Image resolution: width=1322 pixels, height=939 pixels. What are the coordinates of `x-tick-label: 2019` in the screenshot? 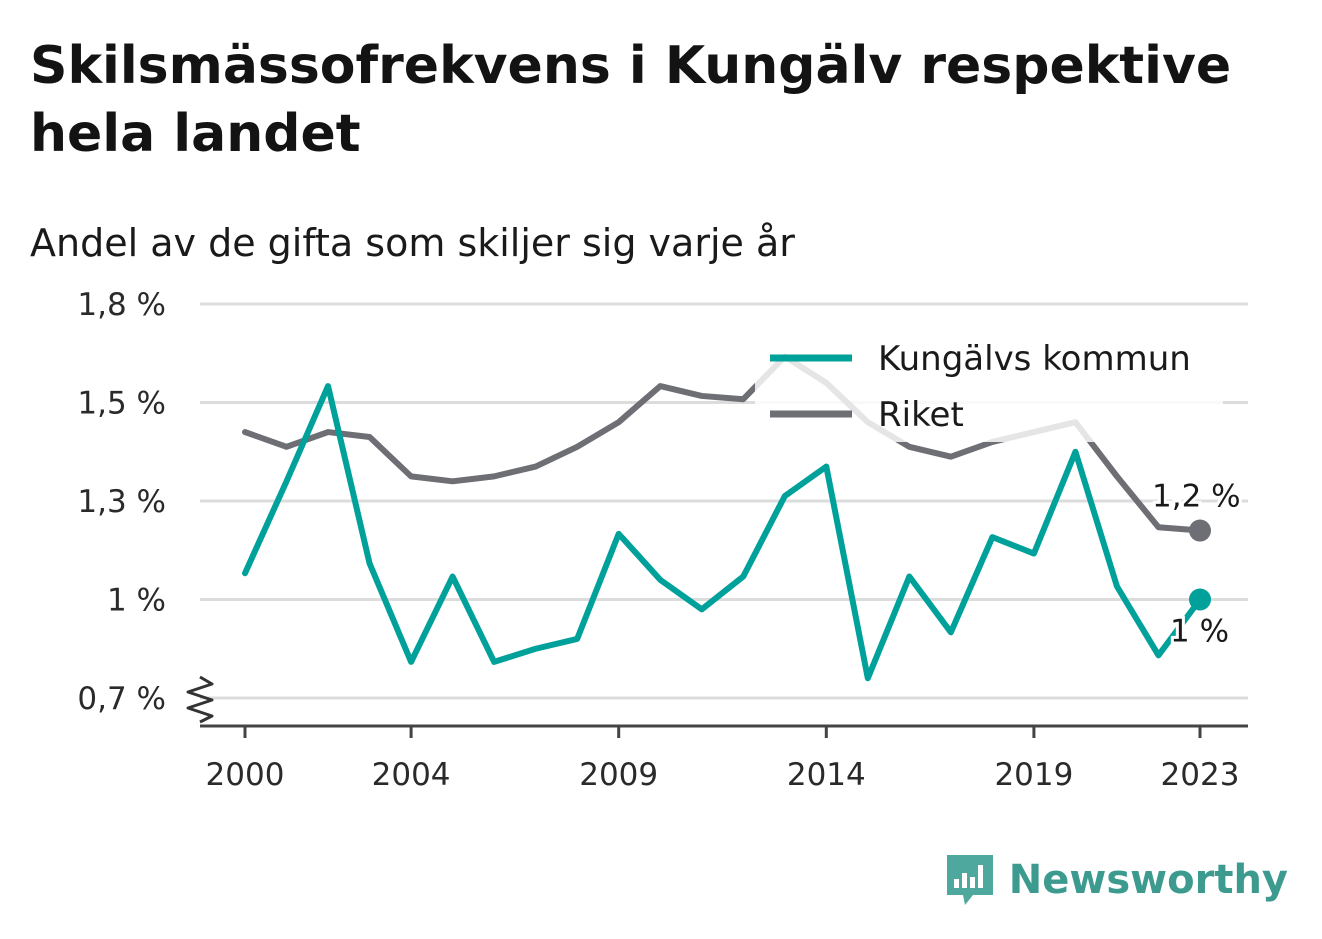 It's located at (1033, 775).